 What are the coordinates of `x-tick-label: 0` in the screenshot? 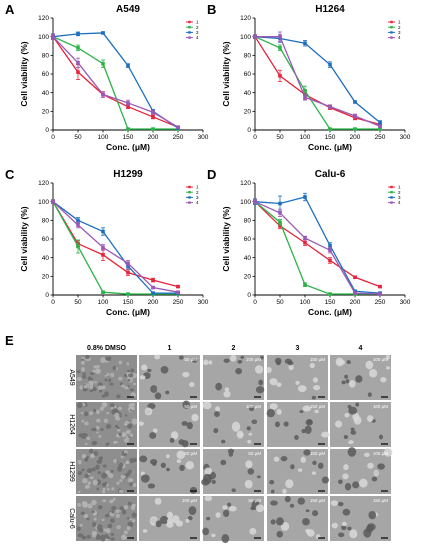 It's located at (255, 137).